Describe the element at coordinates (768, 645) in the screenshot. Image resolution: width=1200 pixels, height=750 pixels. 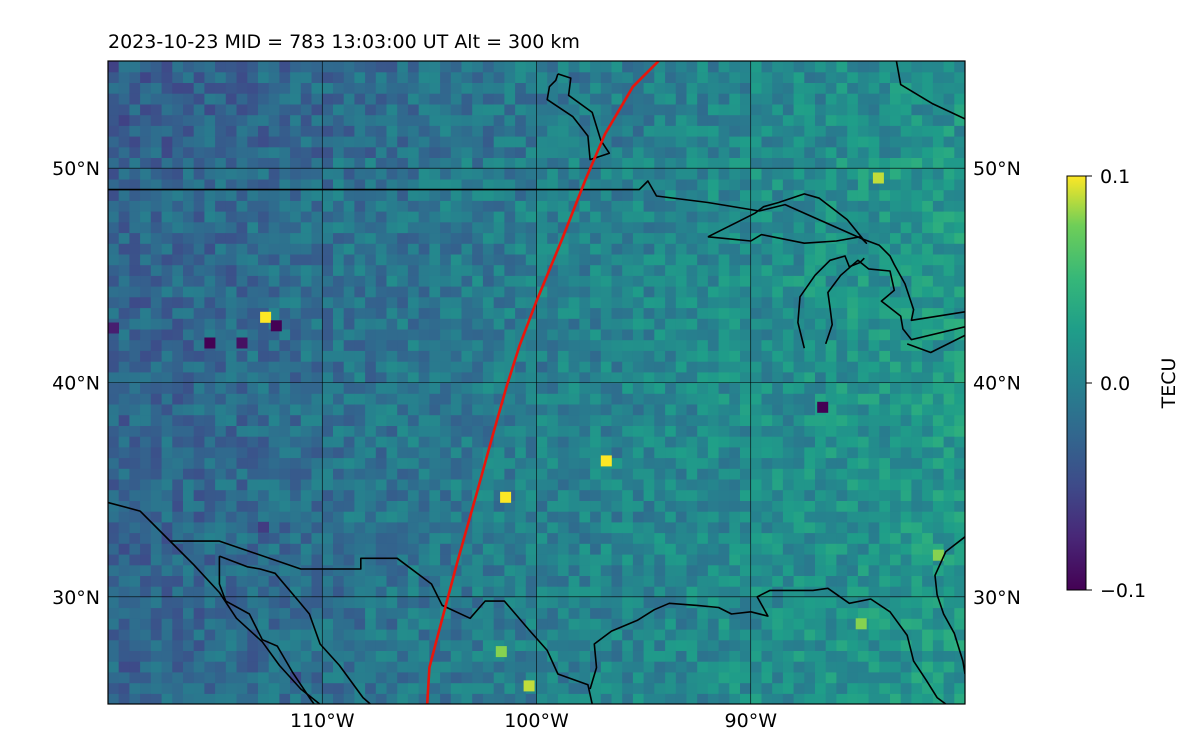
I see `coastline` at that location.